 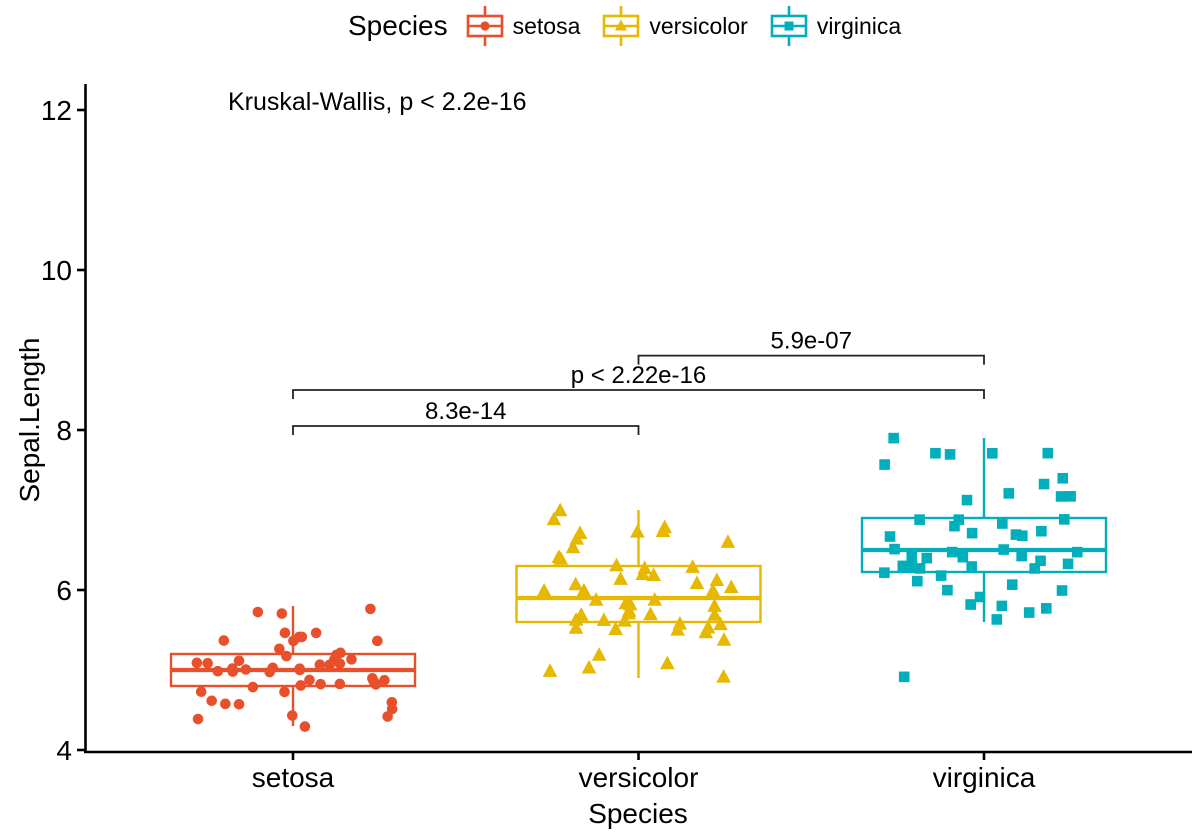 I want to click on legend-item-versicolor: versicolor, so click(x=674, y=26).